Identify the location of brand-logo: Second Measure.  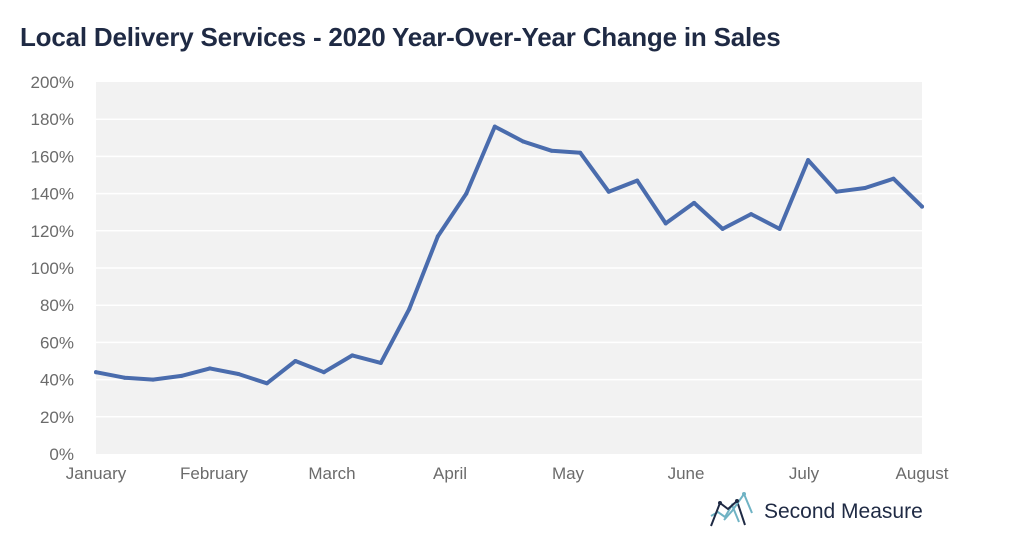
(815, 512).